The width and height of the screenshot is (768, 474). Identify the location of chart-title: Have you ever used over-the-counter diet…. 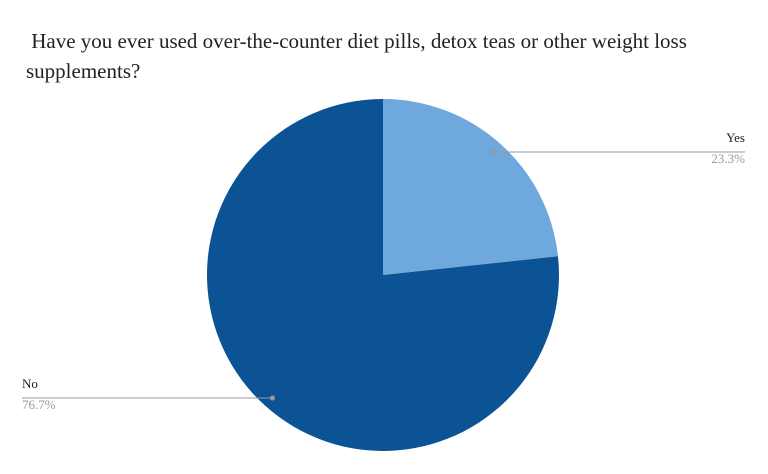
(359, 56).